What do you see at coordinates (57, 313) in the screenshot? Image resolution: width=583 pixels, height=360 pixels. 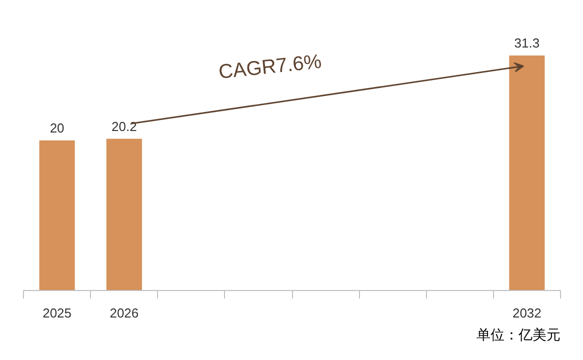 I see `x-tick-label: 2025` at bounding box center [57, 313].